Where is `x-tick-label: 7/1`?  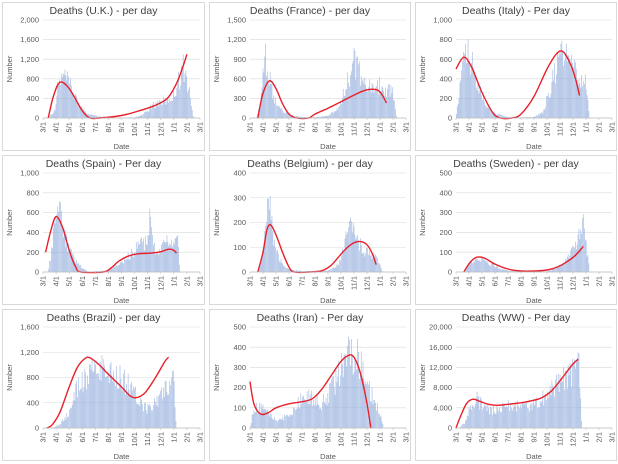 x-tick-label: 7/1 is located at coordinates (302, 127).